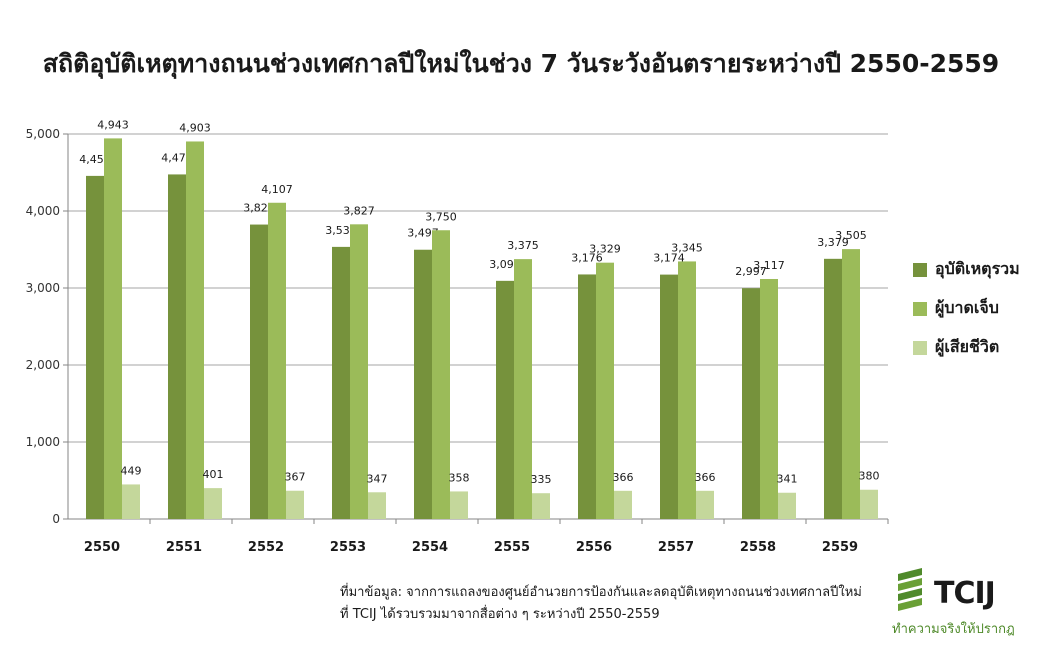 The width and height of the screenshot is (1042, 655). I want to click on legend-item-total-accidents: อุบัติเหตุรวม, so click(966, 269).